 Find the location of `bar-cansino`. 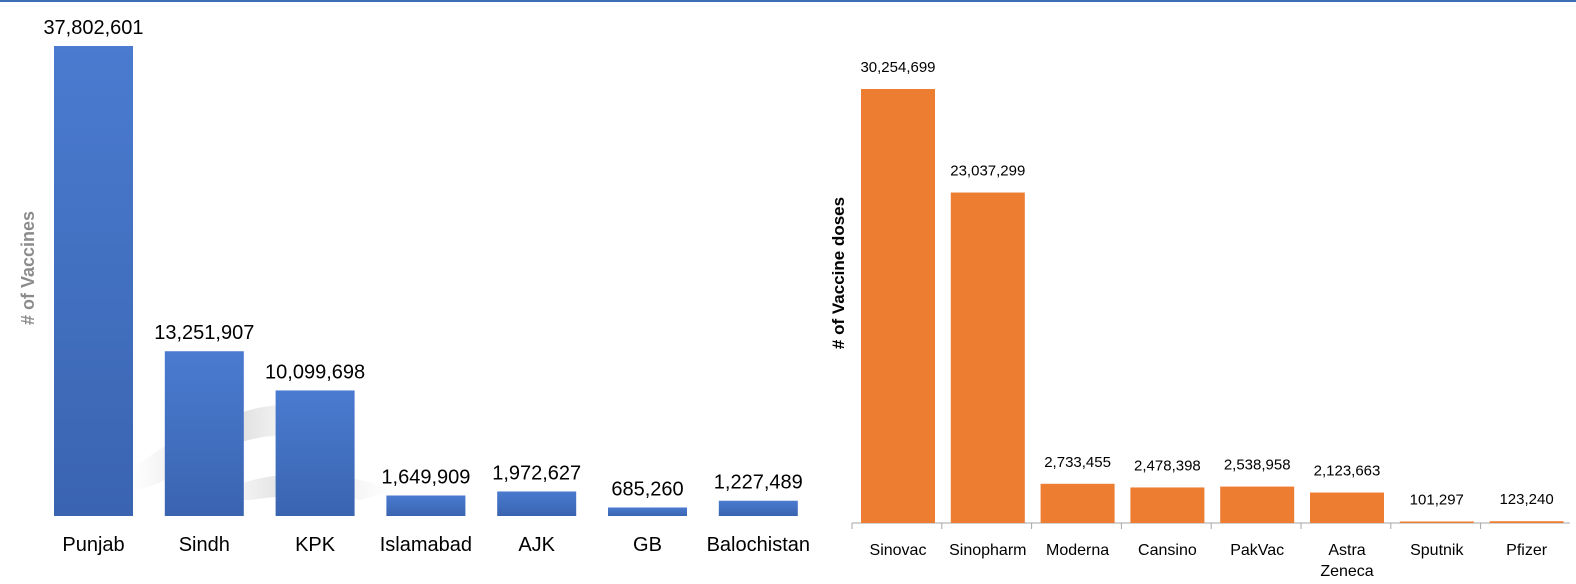

bar-cansino is located at coordinates (1167, 505).